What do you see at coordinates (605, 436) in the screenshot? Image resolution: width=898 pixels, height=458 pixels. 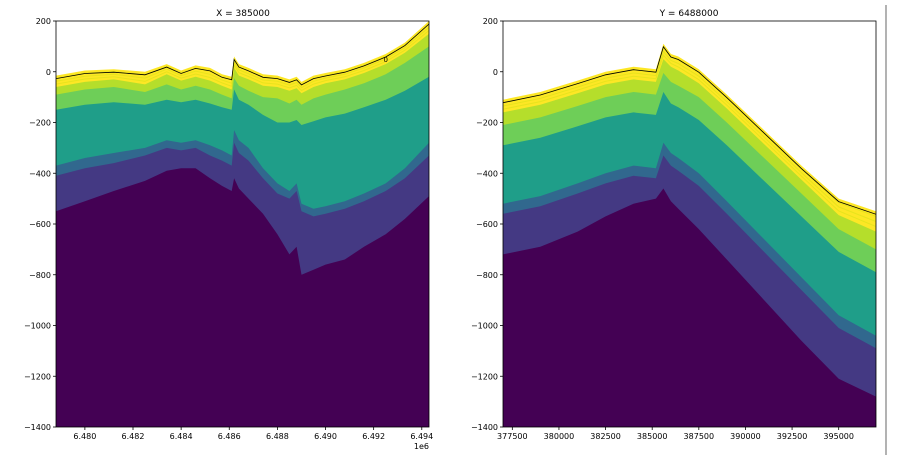 I see `x-tick-label: 382500` at bounding box center [605, 436].